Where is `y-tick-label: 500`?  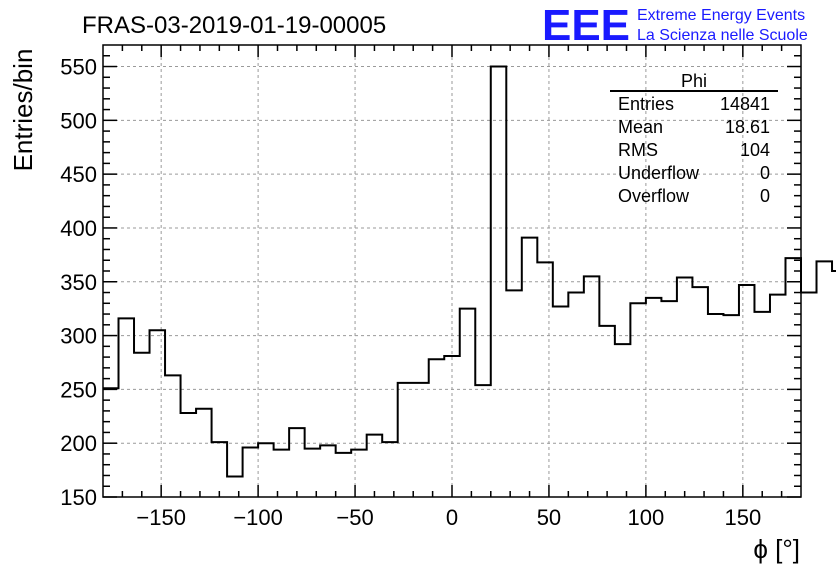 y-tick-label: 500 is located at coordinates (78, 120).